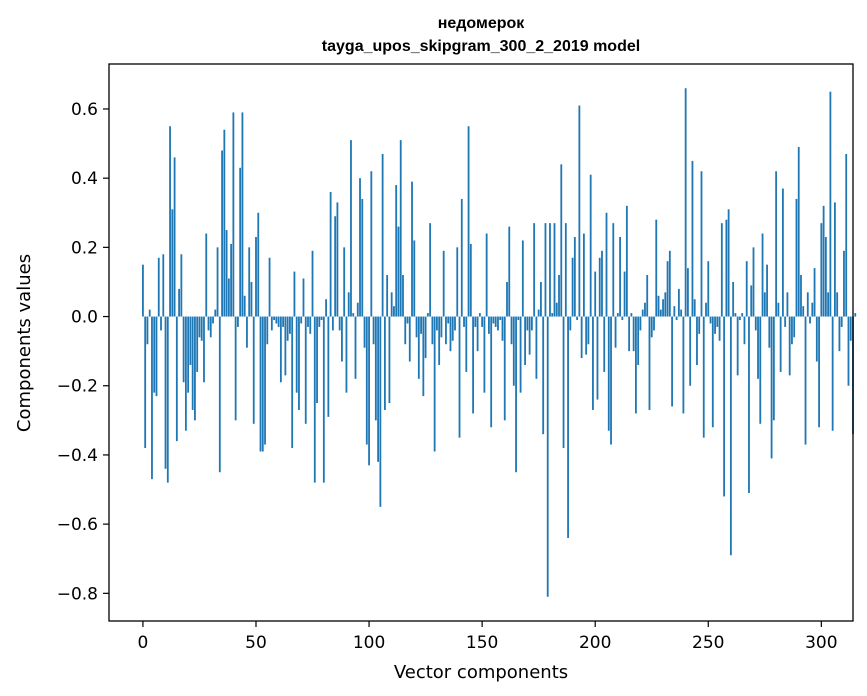  What do you see at coordinates (821, 643) in the screenshot?
I see `x-tick-label-300: 300` at bounding box center [821, 643].